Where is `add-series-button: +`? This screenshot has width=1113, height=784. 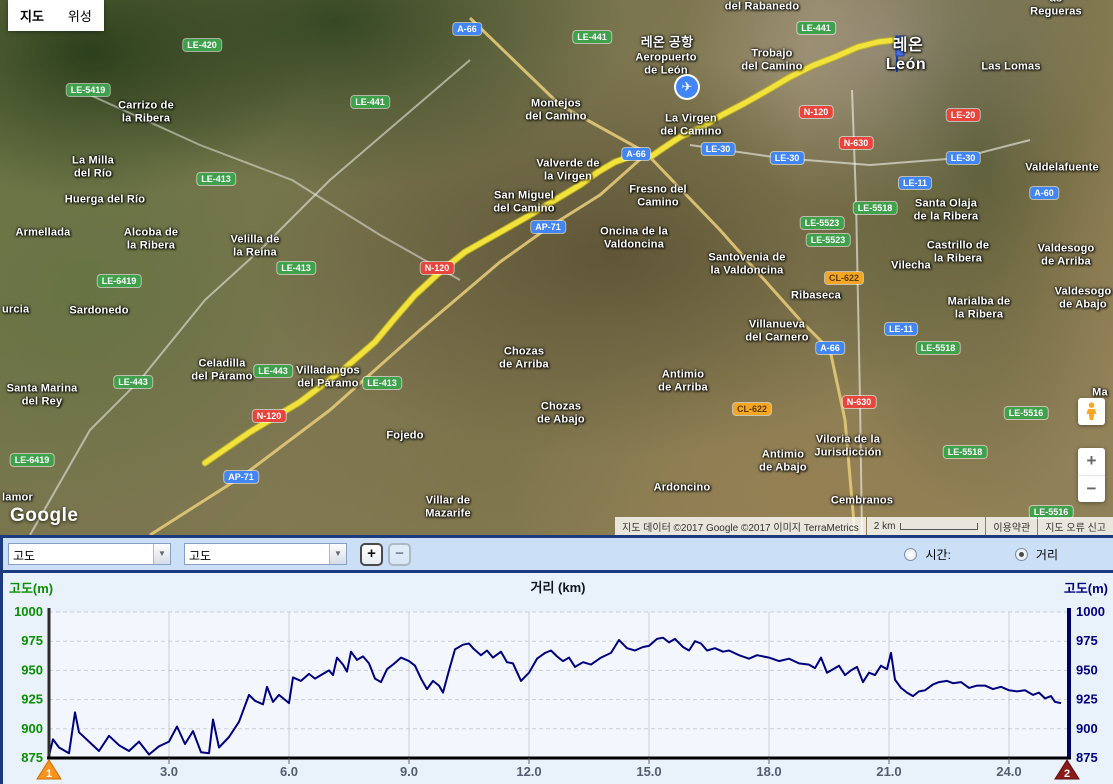
add-series-button: + is located at coordinates (371, 554).